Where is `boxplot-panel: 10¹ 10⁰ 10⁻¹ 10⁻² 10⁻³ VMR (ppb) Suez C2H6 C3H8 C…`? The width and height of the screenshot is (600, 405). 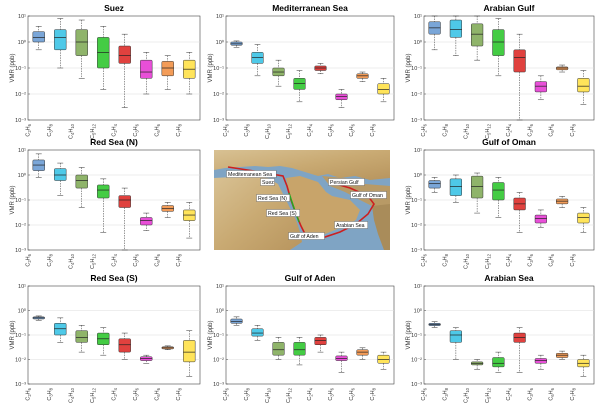
boxplot-panel: 10¹ 10⁰ 10⁻¹ 10⁻² 10⁻³ VMR (ppb) Suez C2H6 C3H8 C… is located at coordinates (105, 71).